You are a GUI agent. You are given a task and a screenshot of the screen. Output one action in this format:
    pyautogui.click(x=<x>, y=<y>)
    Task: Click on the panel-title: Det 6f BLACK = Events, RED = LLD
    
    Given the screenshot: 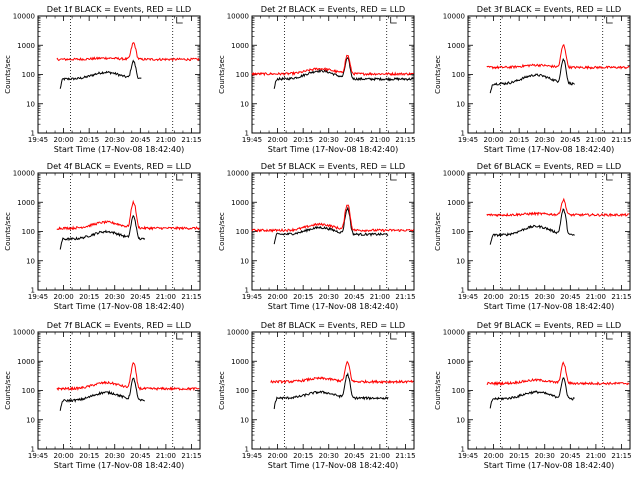 What is the action you would take?
    pyautogui.click(x=549, y=166)
    